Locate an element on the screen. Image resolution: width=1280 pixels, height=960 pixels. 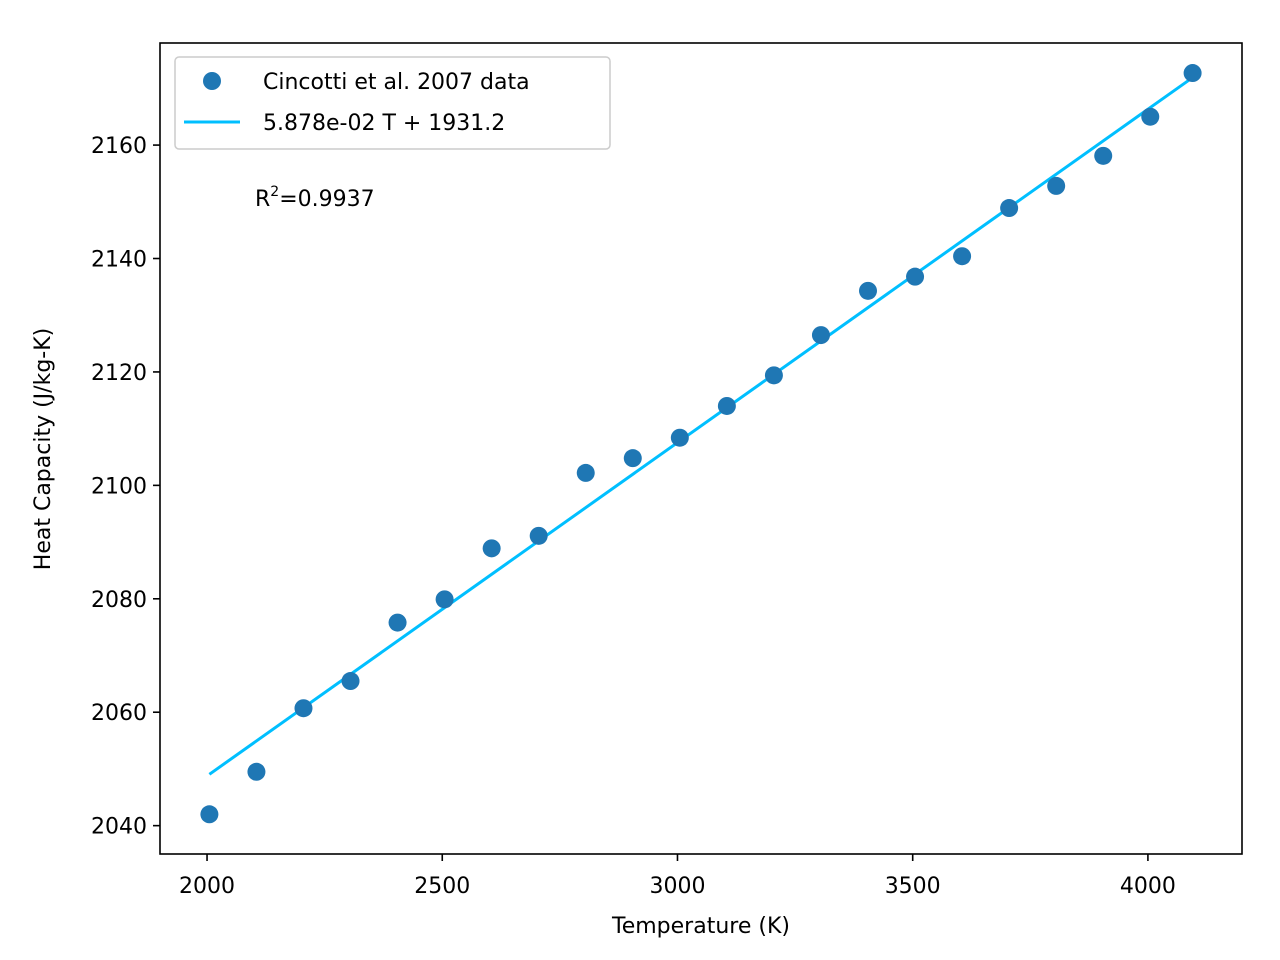
x-tick-label: 2000 is located at coordinates (207, 886).